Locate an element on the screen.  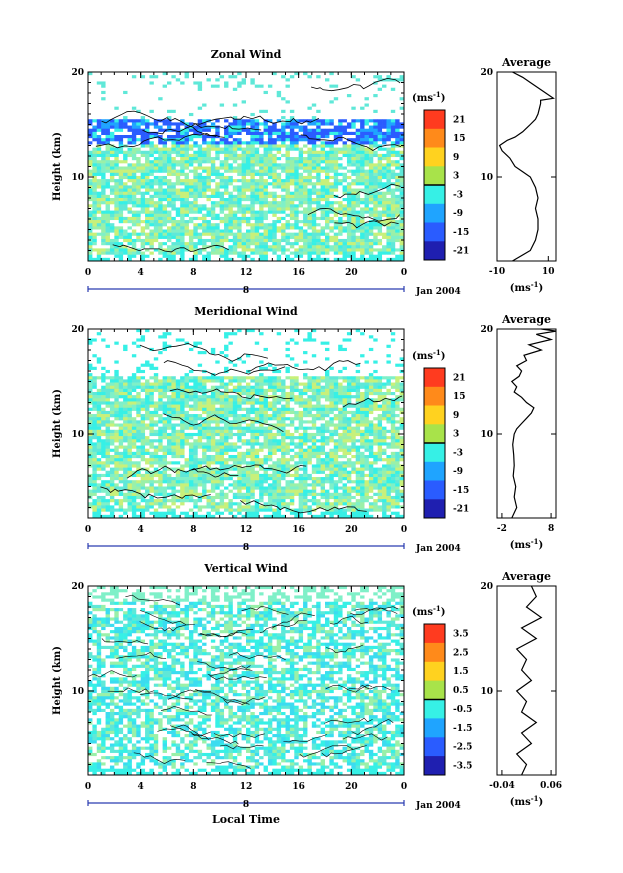
profile-plot: Average 20 10 -0.04 0.06 (ms-1) is located at coordinates (521, 689).